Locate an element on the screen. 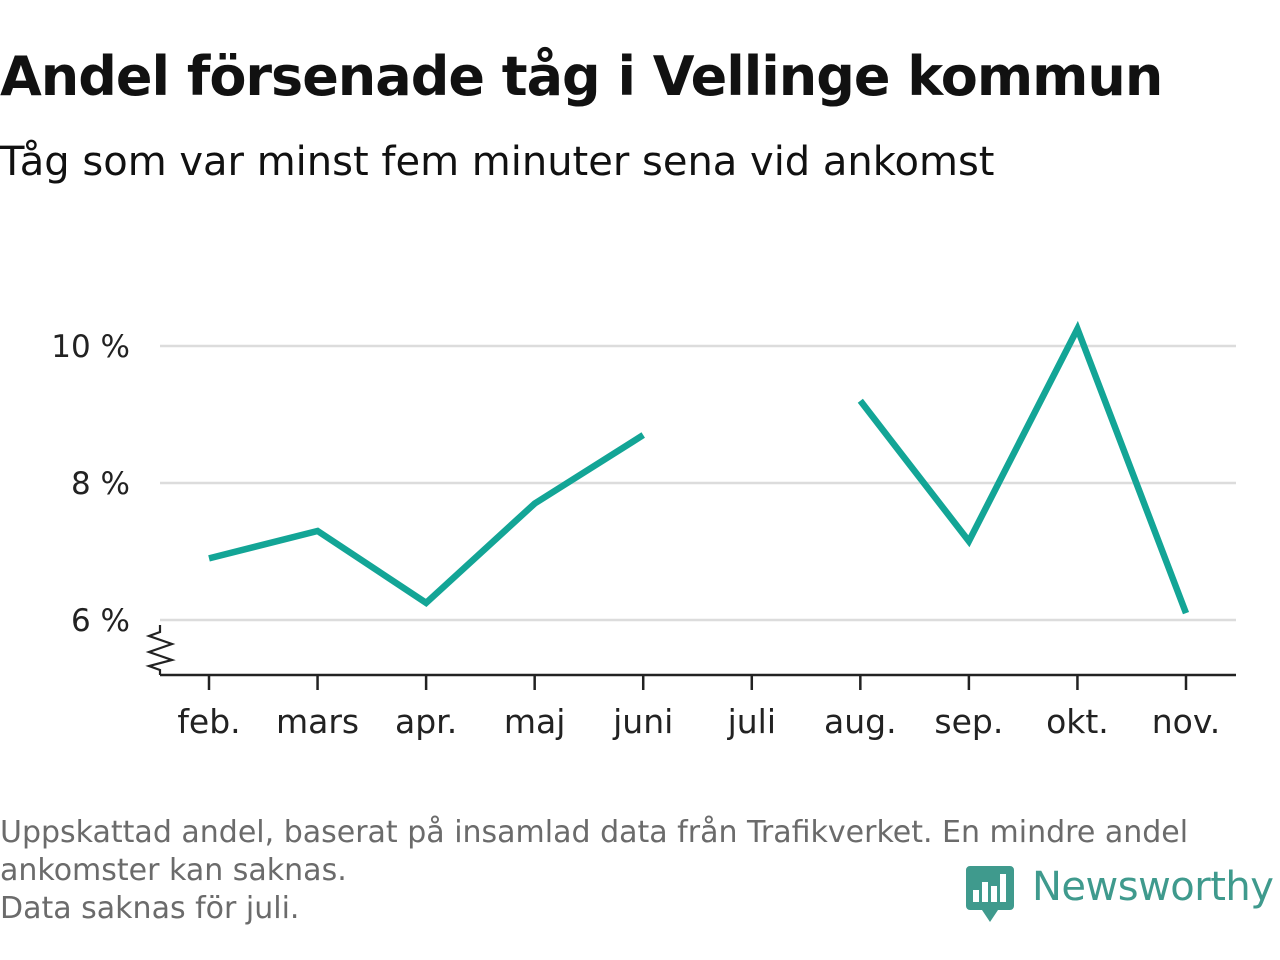 This screenshot has width=1280, height=960. footnote-line-3: Data saknas för juli. is located at coordinates (150, 908).